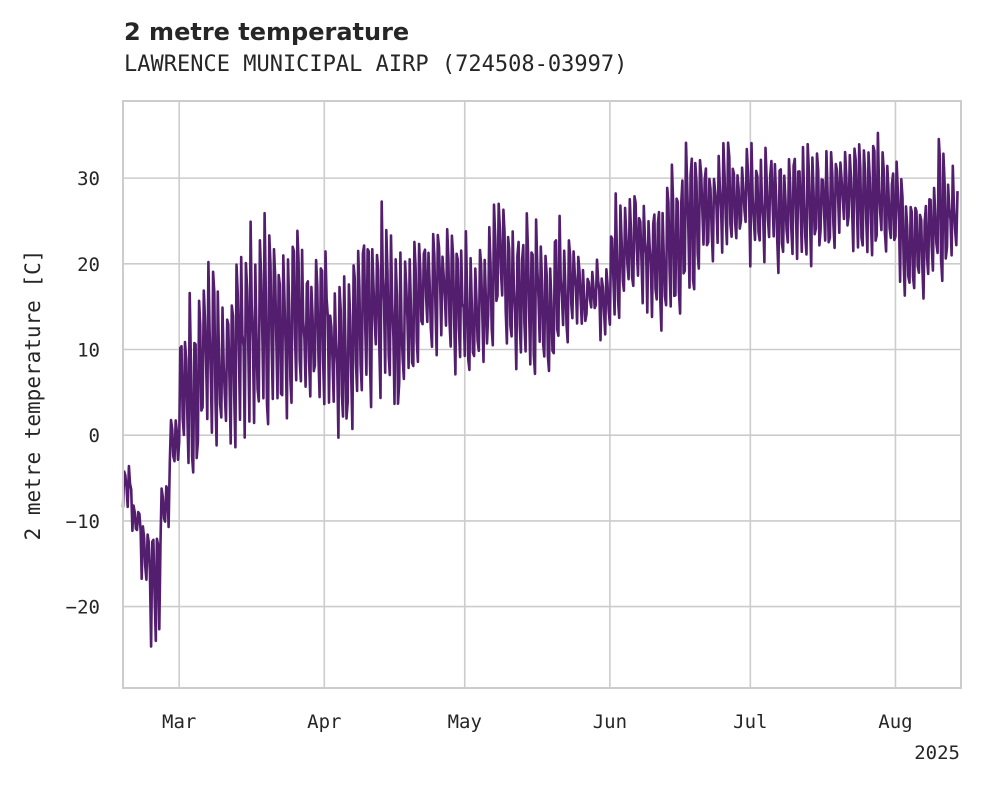 Image resolution: width=981 pixels, height=785 pixels. What do you see at coordinates (83, 393) in the screenshot?
I see `y-axis-ticks: −20 −10 0 10 20 30` at bounding box center [83, 393].